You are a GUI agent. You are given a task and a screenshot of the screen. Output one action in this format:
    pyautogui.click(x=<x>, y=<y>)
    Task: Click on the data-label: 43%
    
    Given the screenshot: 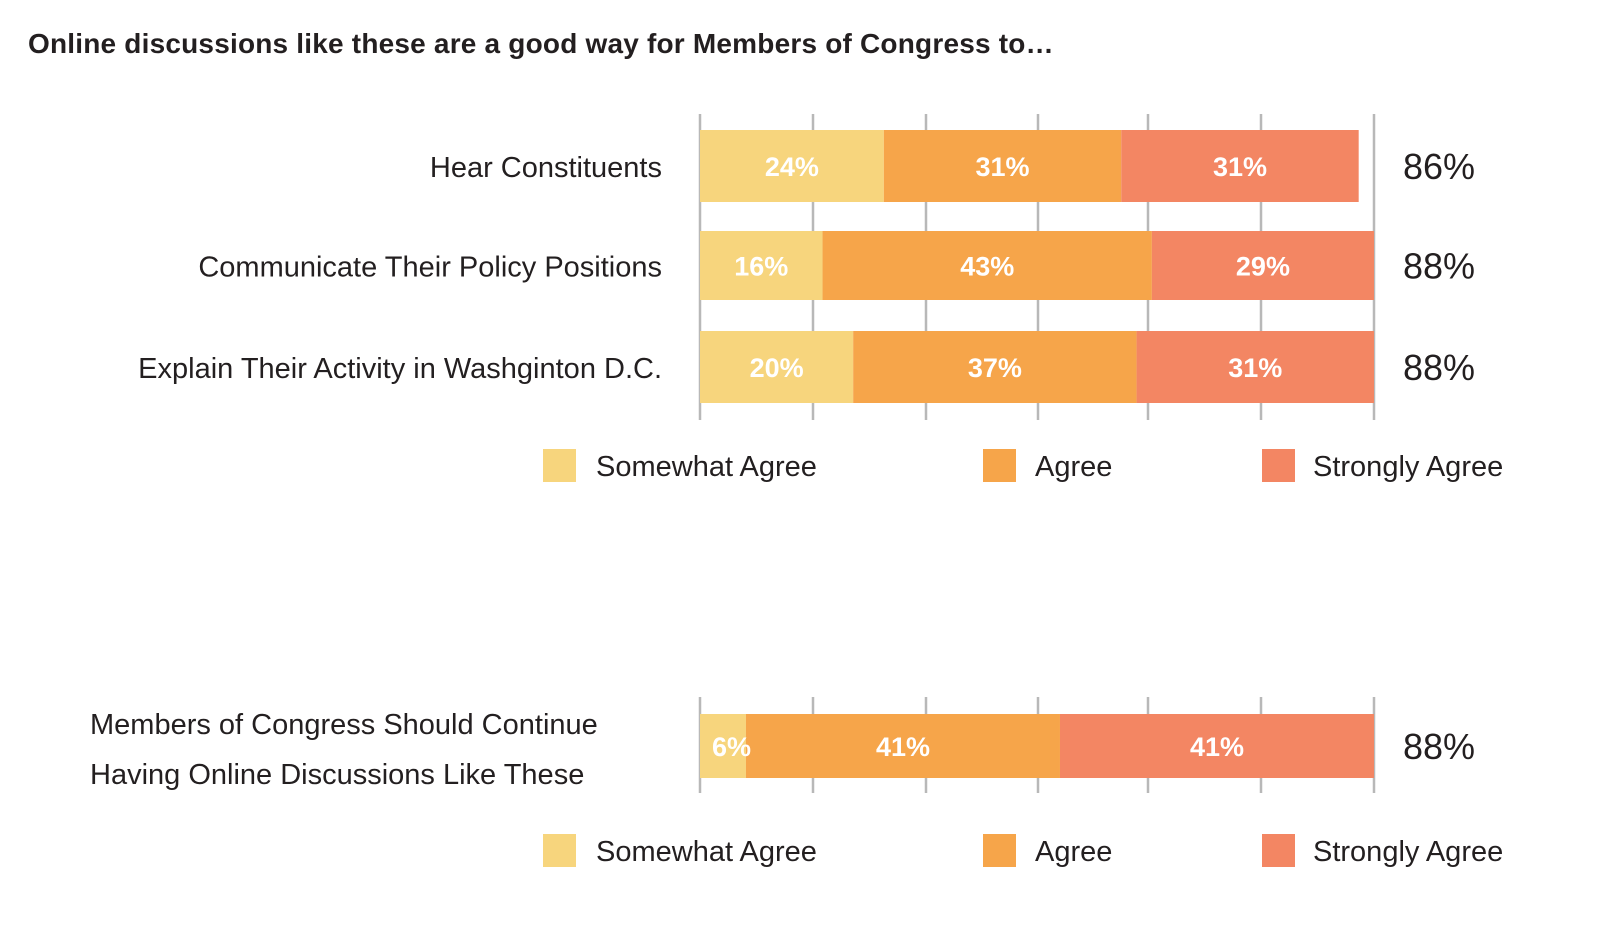 What is the action you would take?
    pyautogui.click(x=987, y=267)
    